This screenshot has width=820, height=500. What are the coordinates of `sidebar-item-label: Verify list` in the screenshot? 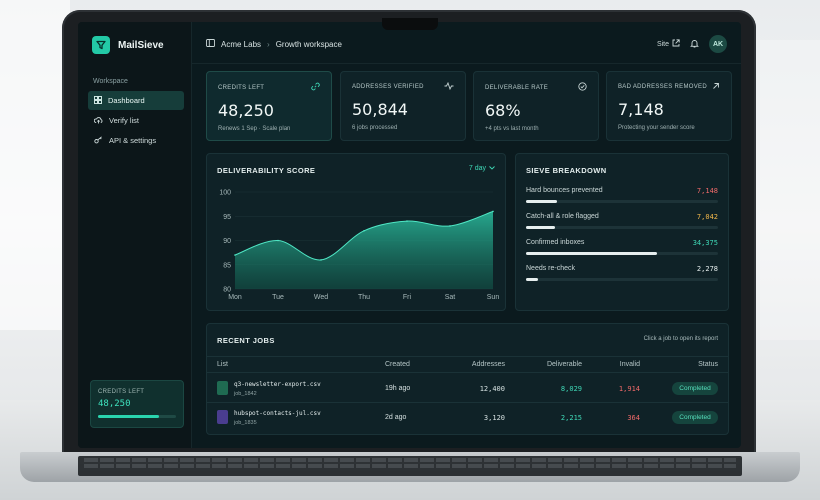 It's located at (124, 120).